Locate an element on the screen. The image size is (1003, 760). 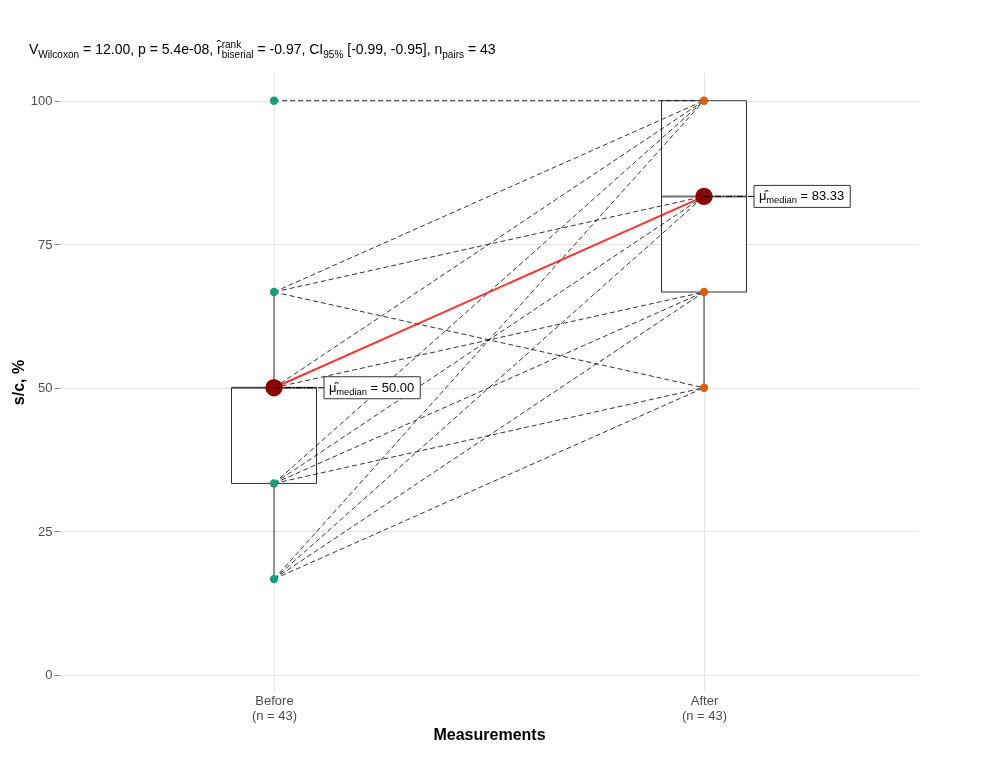
y-tick-label: 50 is located at coordinates (45, 388).